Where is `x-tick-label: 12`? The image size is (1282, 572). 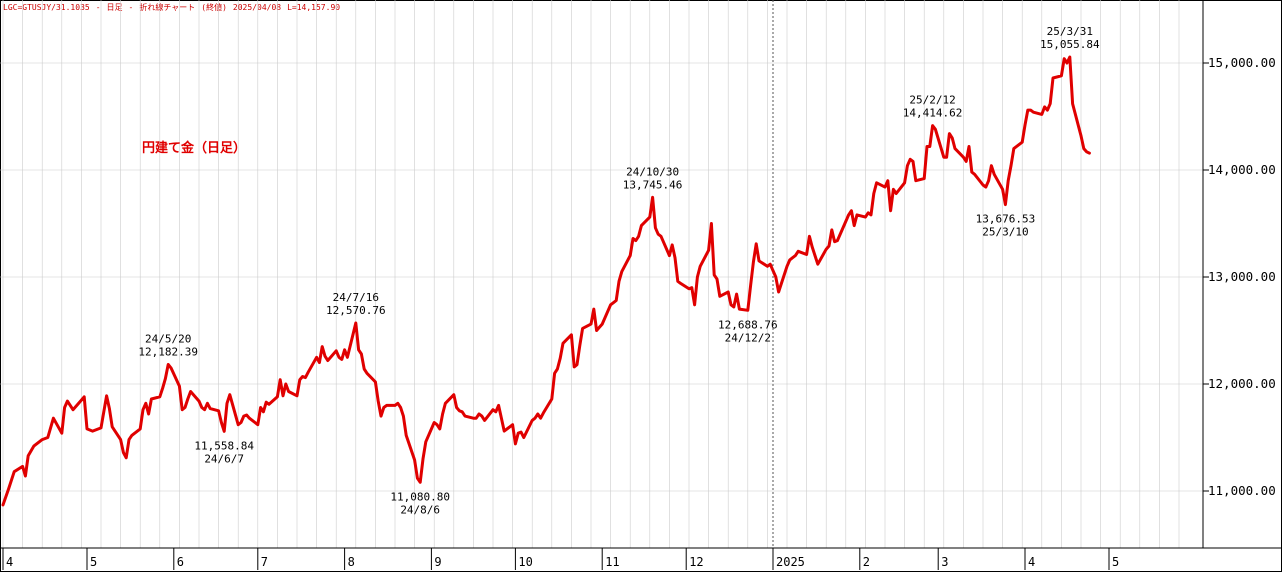 x-tick-label: 12 is located at coordinates (696, 562).